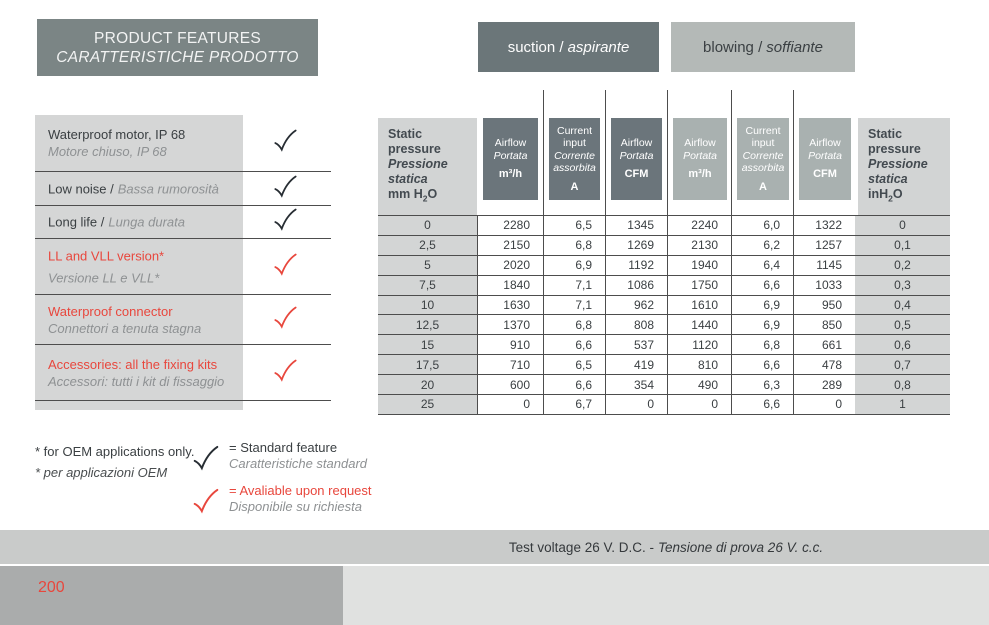 The height and width of the screenshot is (625, 989). Describe the element at coordinates (904, 167) in the screenshot. I see `column-header-static-pressure-in: Static pressure Pressione statica inH2O` at that location.